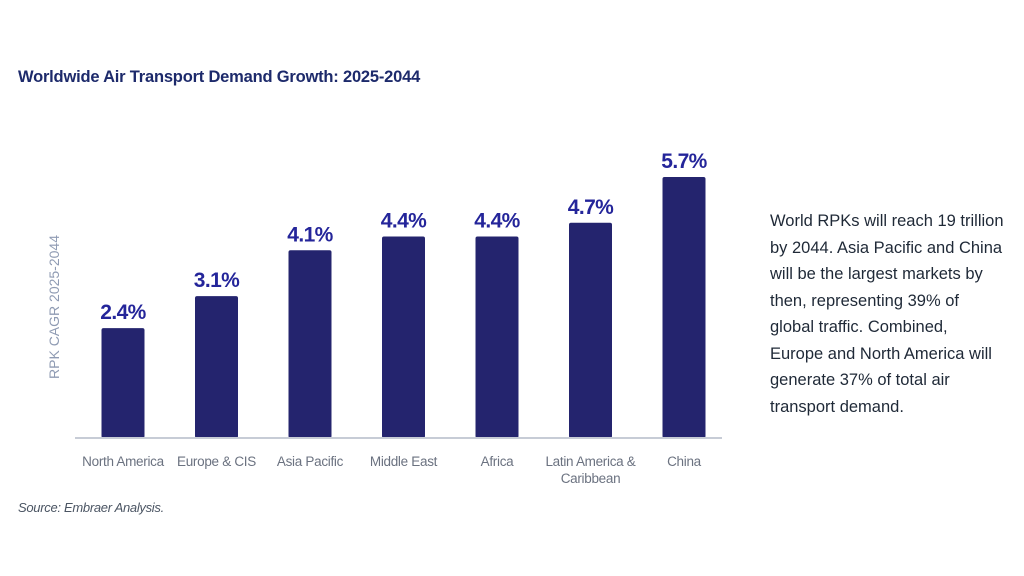 Image resolution: width=1024 pixels, height=576 pixels. Describe the element at coordinates (217, 280) in the screenshot. I see `bar-value-label: 3.1%` at that location.